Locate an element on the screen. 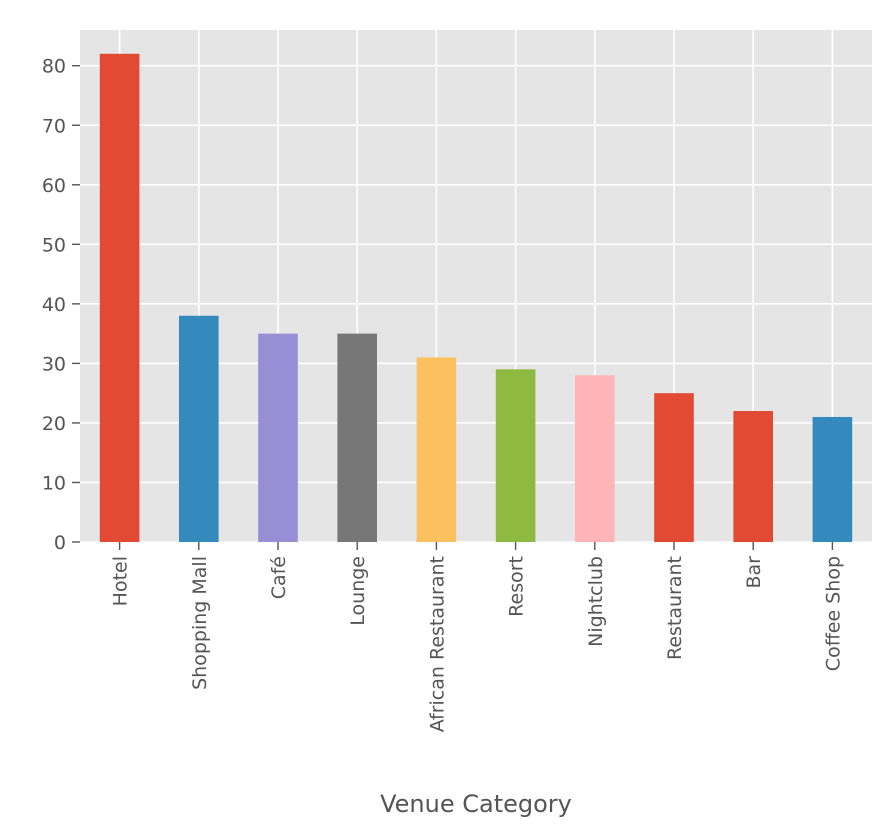  bar-lounge is located at coordinates (357, 437).